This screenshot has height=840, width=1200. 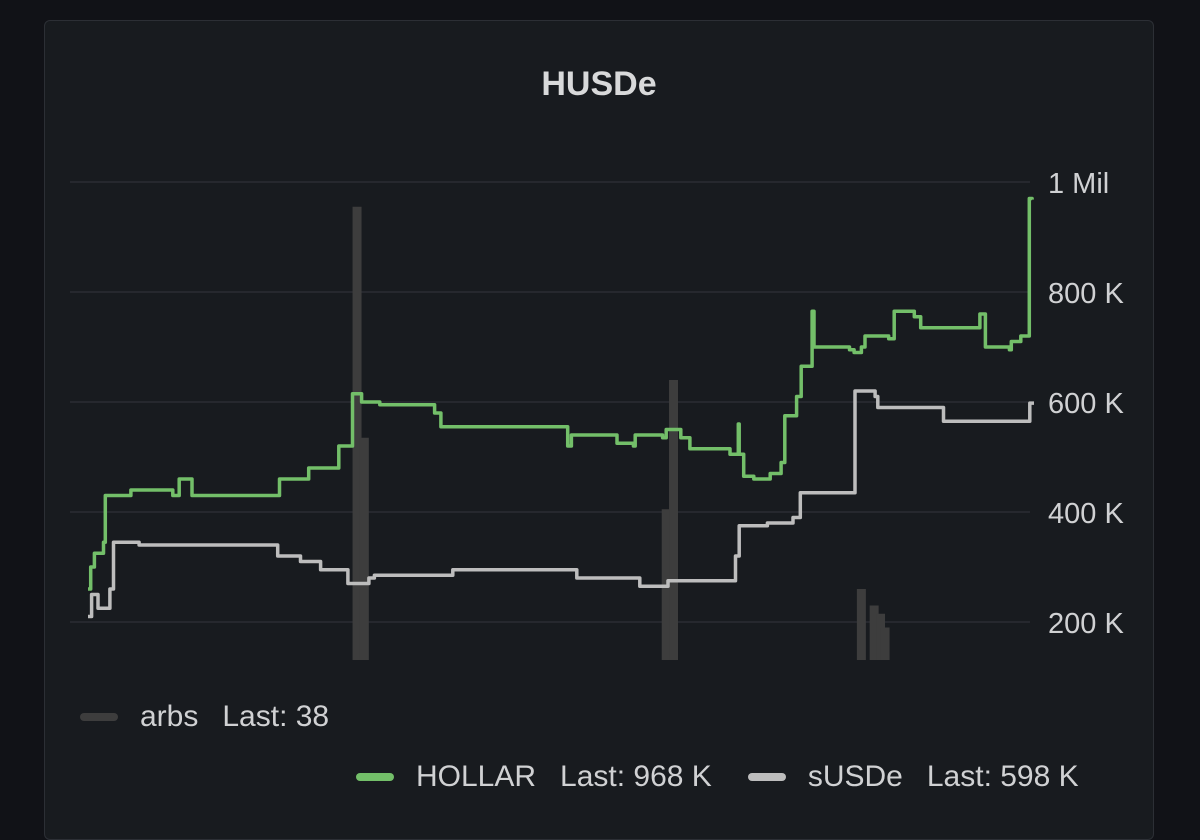 I want to click on hollar-line-tail, so click(x=1016, y=274).